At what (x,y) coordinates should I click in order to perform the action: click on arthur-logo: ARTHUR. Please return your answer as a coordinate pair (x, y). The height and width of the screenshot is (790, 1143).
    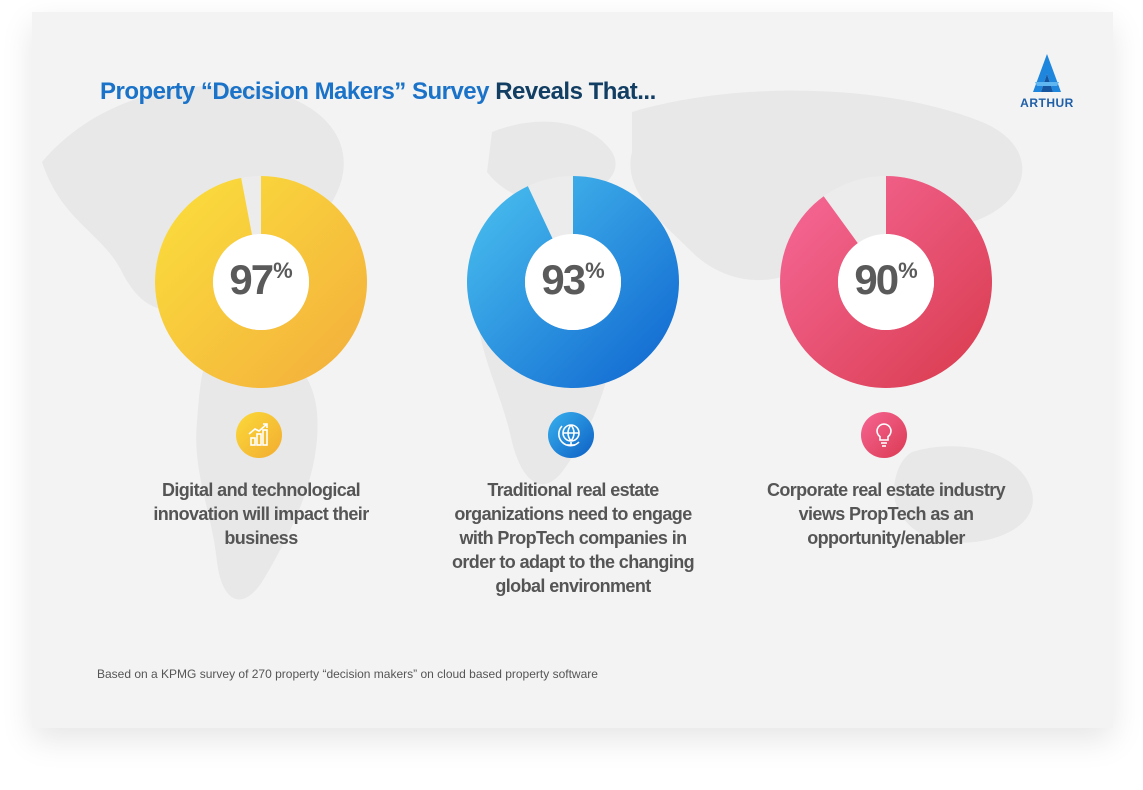
    Looking at the image, I should click on (1047, 82).